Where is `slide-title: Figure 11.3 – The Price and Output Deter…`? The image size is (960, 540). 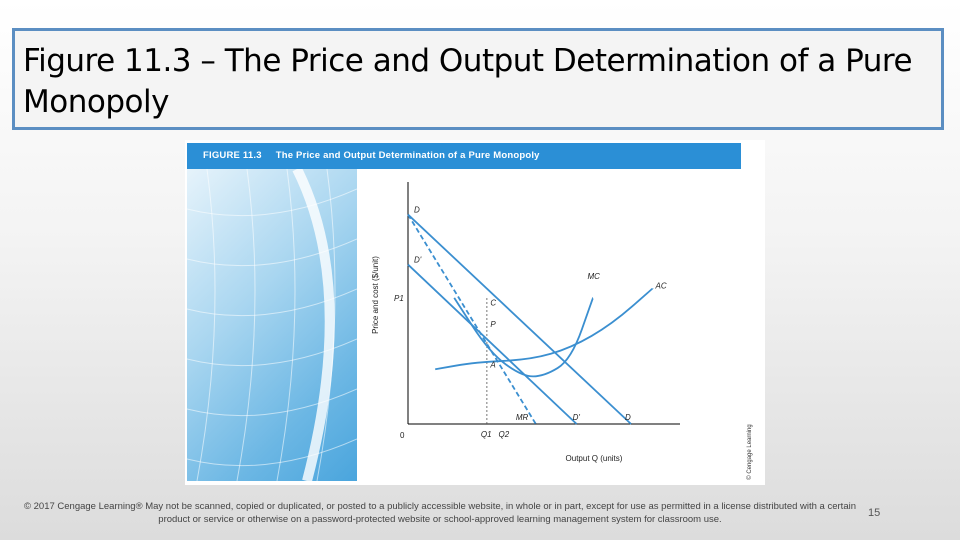
slide-title: Figure 11.3 – The Price and Output Deter… is located at coordinates (468, 81).